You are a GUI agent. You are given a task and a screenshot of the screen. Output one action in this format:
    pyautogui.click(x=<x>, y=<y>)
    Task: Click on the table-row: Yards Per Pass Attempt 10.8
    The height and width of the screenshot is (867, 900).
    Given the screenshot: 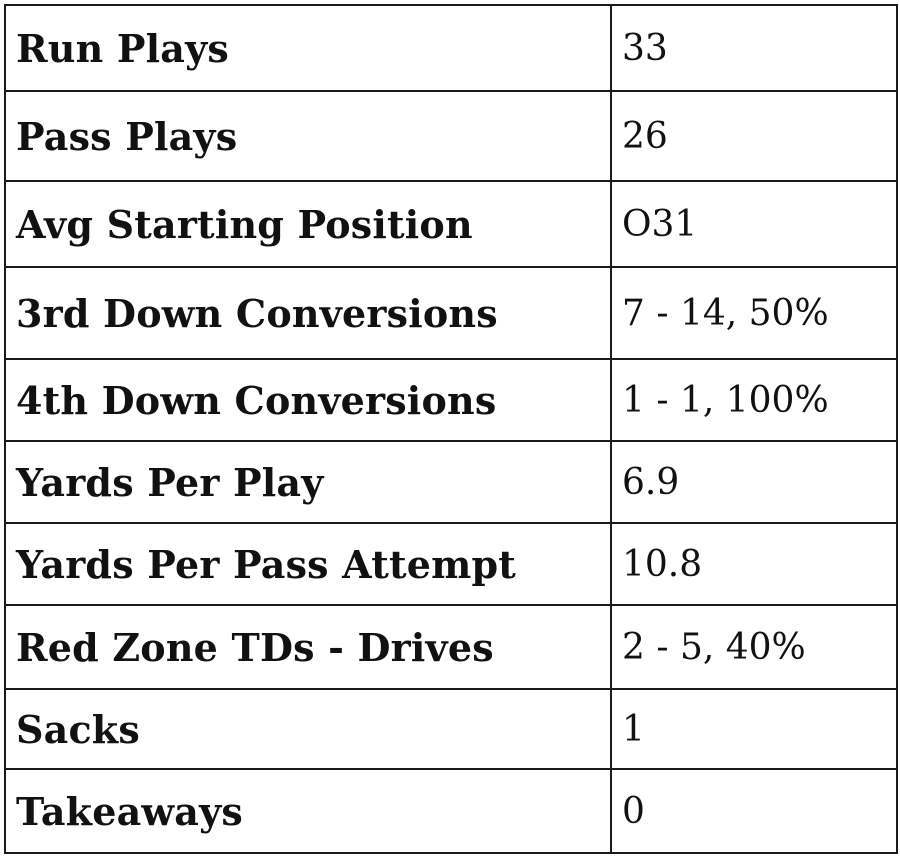 What is the action you would take?
    pyautogui.click(x=451, y=564)
    